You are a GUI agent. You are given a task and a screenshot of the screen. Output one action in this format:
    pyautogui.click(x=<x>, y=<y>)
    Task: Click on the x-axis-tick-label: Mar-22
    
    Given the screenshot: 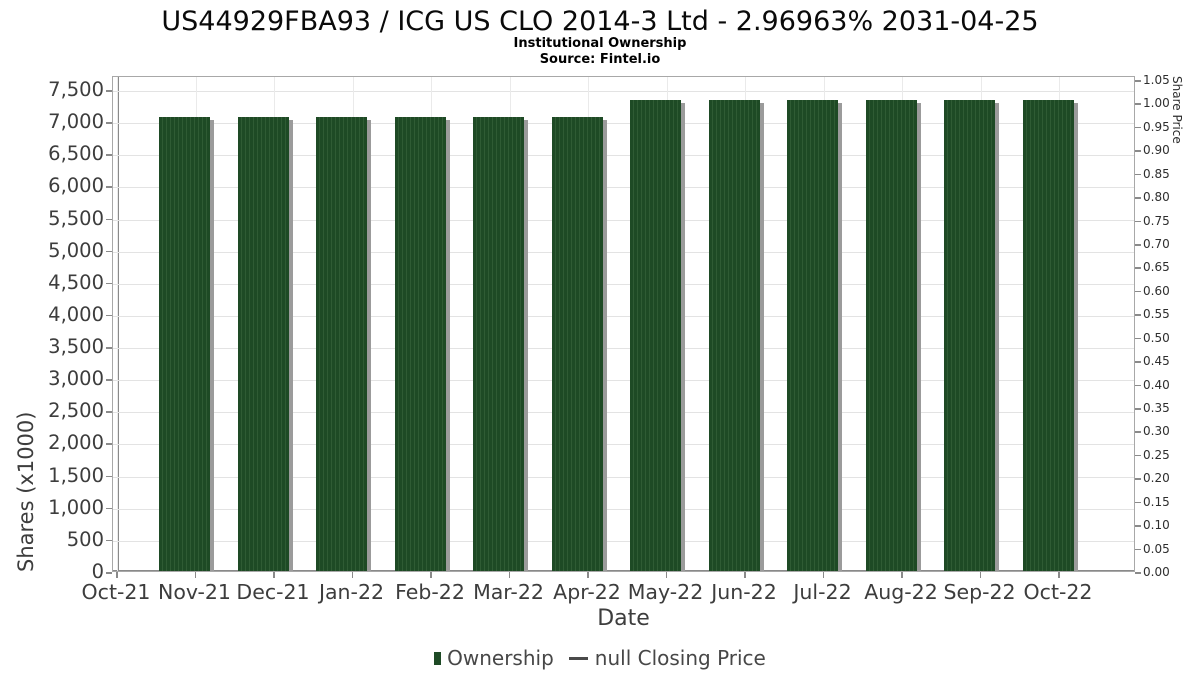 What is the action you would take?
    pyautogui.click(x=508, y=592)
    